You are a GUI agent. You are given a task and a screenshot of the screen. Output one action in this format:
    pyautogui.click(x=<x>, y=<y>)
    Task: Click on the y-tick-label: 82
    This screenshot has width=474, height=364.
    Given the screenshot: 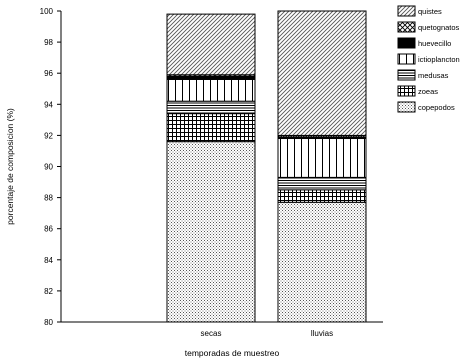 What is the action you would take?
    pyautogui.click(x=48, y=291)
    